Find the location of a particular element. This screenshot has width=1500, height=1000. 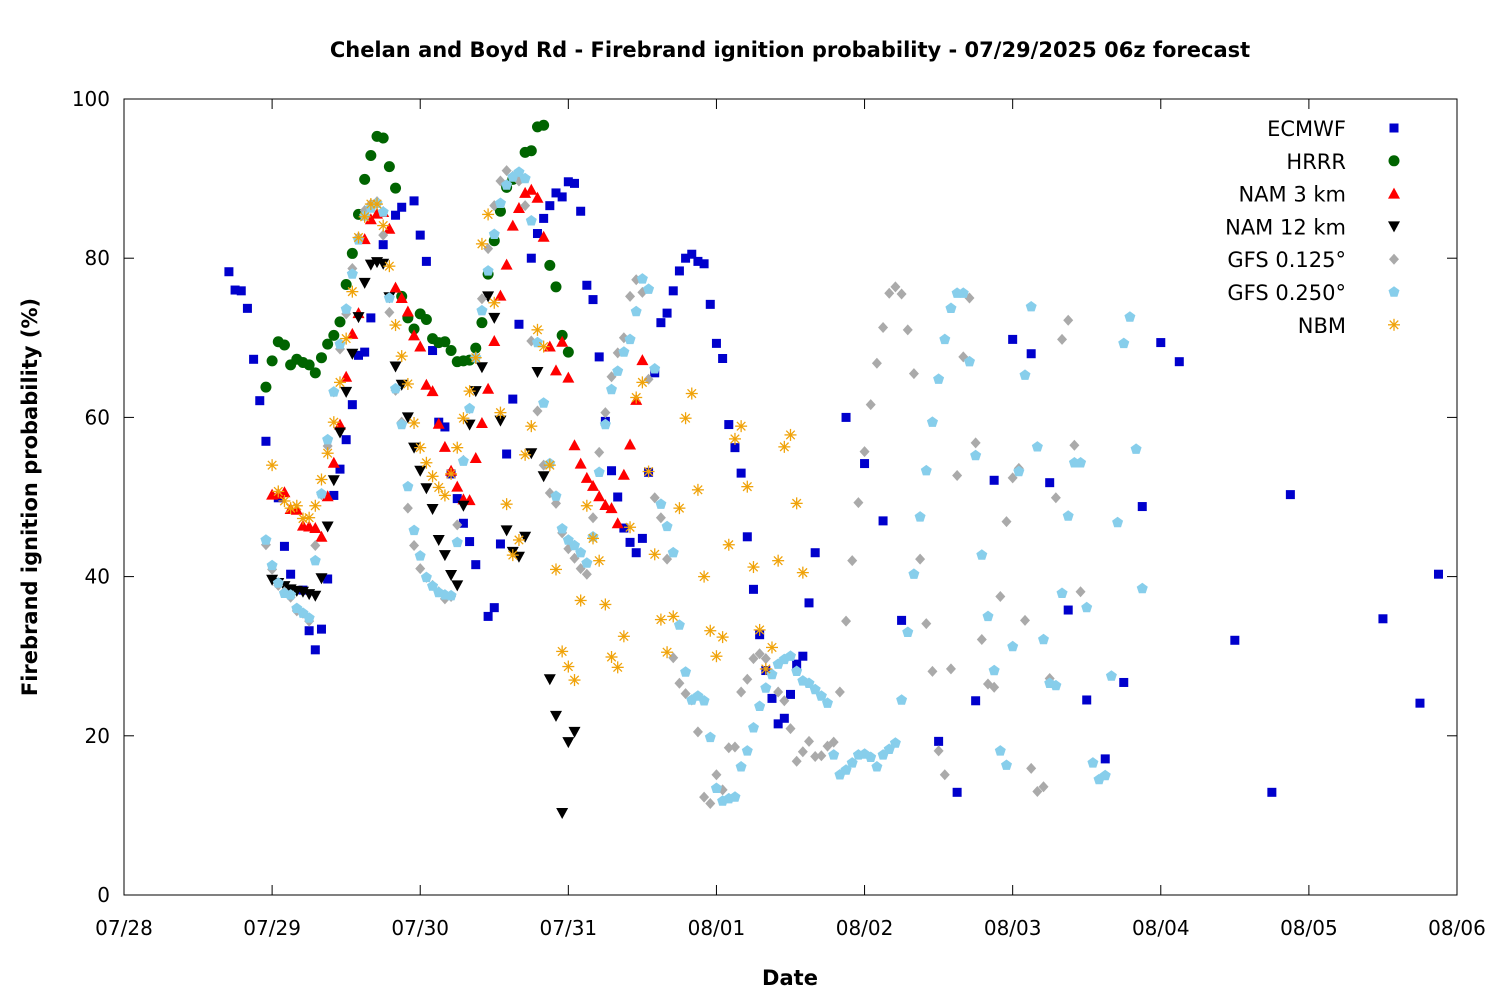

x-tick-label: 07/30 is located at coordinates (420, 928).